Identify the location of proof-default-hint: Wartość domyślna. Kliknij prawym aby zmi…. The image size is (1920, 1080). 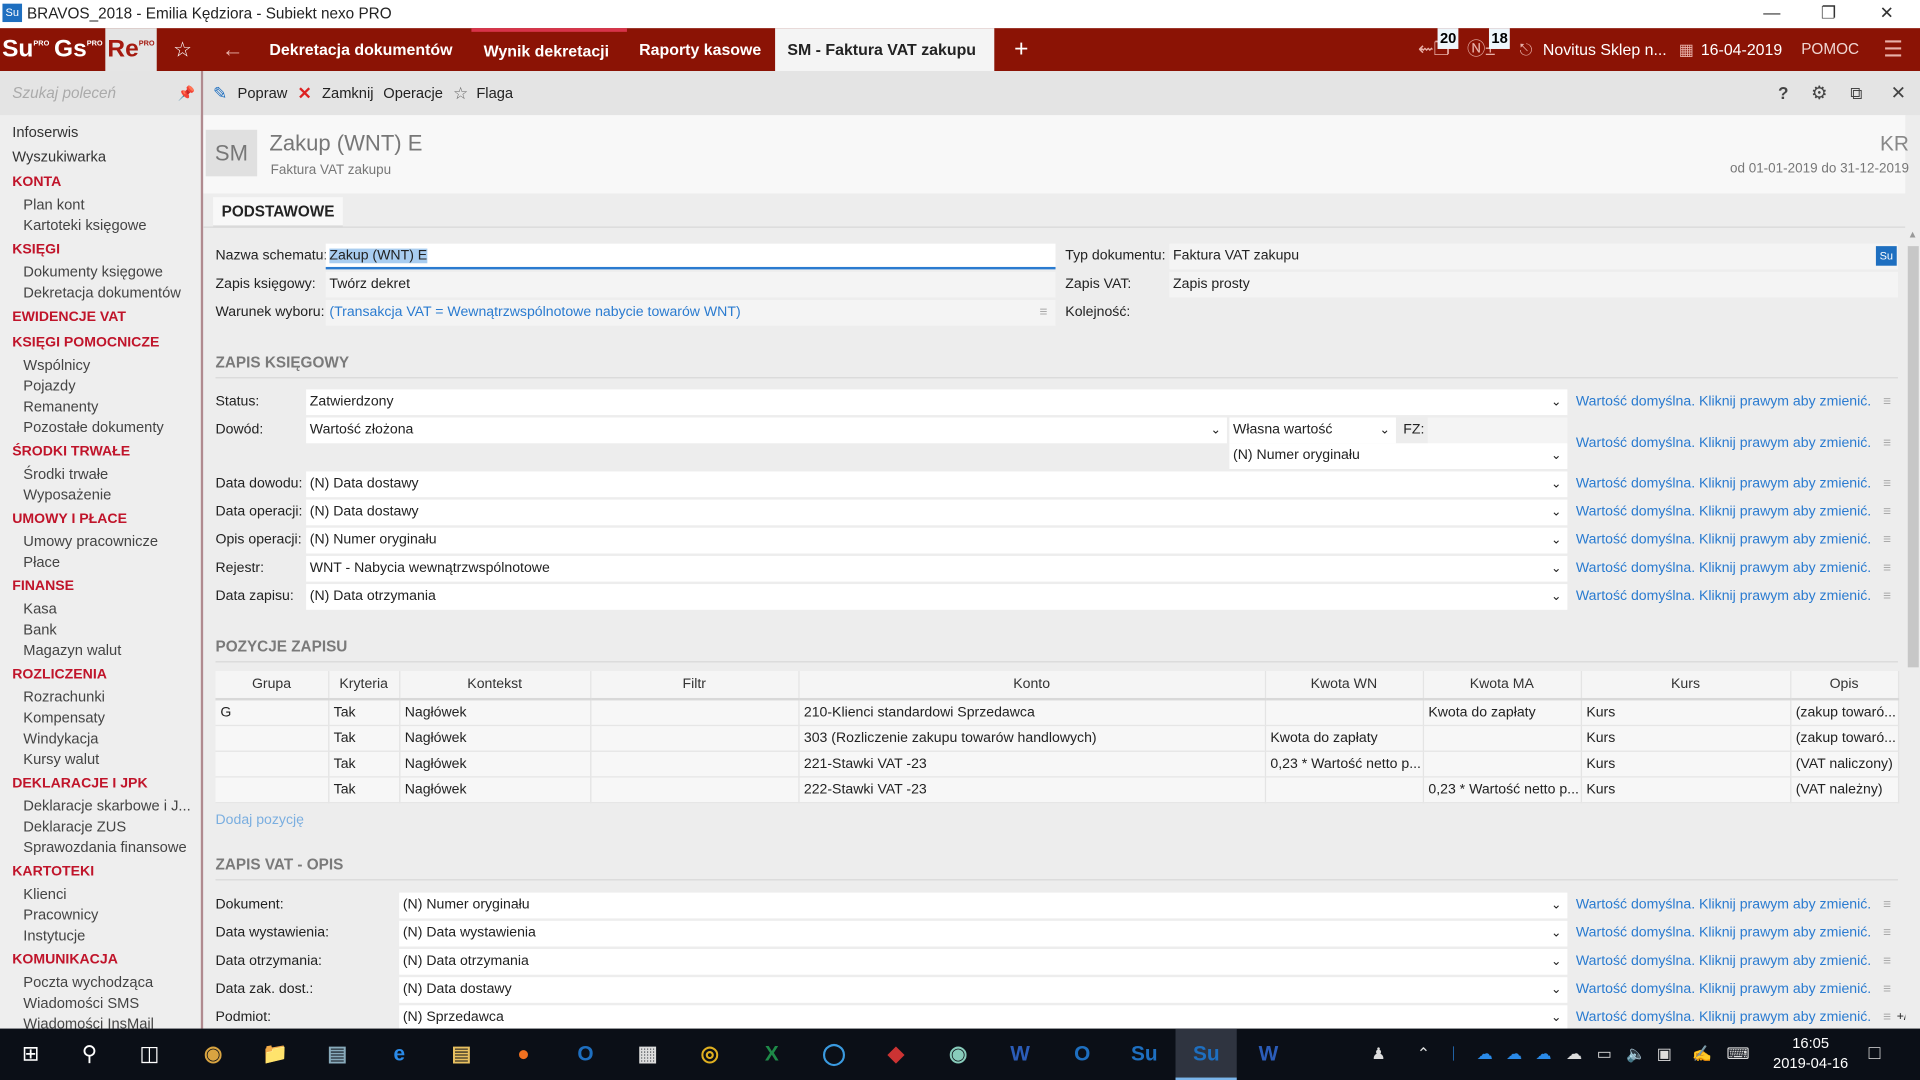
(1723, 443).